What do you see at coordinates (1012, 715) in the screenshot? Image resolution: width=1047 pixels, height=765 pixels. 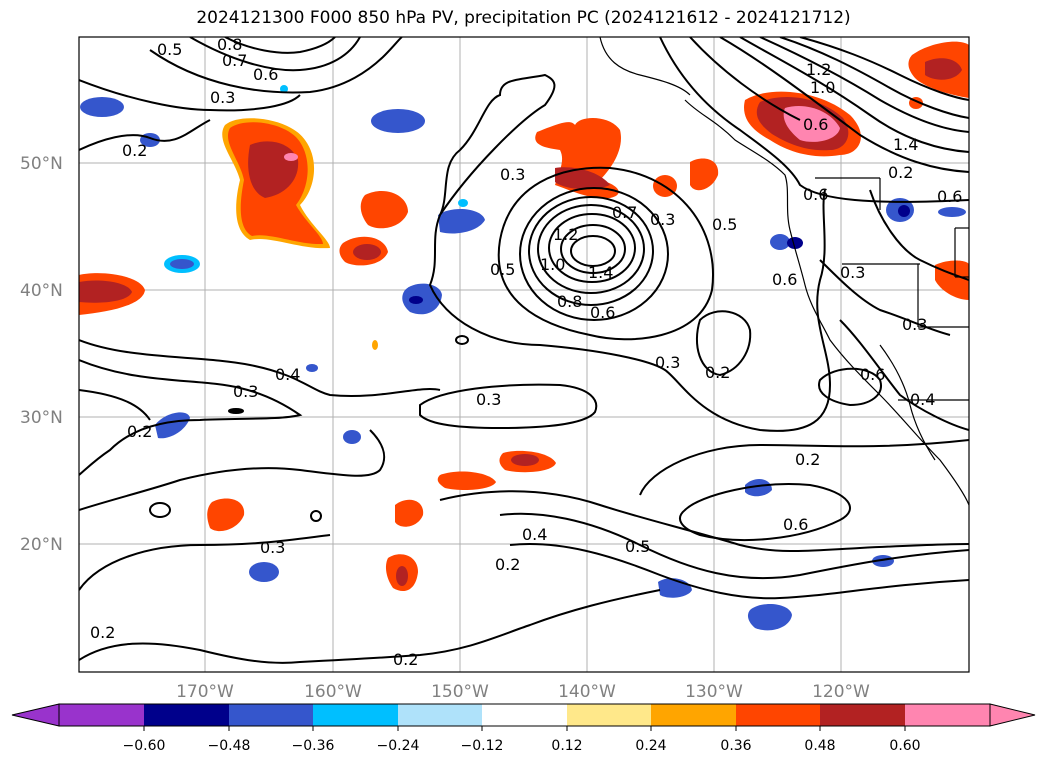 I see `colorbar-over` at bounding box center [1012, 715].